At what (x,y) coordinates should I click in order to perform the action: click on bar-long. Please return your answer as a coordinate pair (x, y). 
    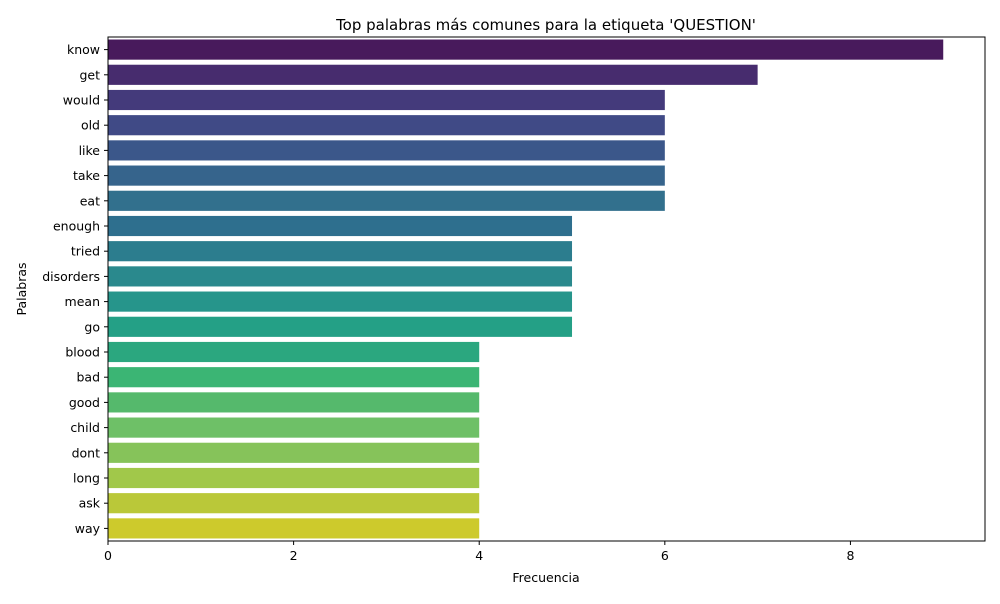
    Looking at the image, I should click on (294, 478).